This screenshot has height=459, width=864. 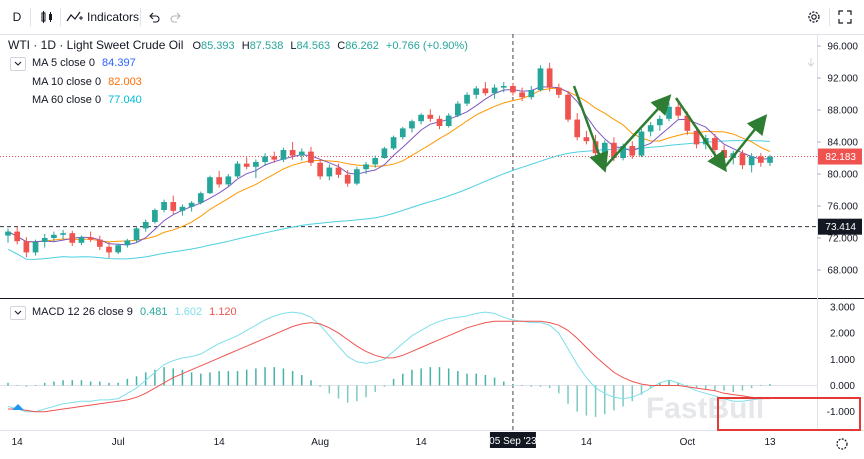 I want to click on fullscreen-icon, so click(x=845, y=17).